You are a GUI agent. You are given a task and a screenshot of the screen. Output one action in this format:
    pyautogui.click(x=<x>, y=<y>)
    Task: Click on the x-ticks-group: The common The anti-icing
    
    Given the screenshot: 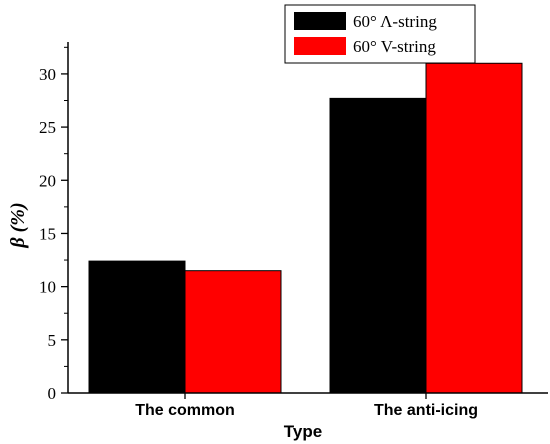 What is the action you would take?
    pyautogui.click(x=306, y=406)
    